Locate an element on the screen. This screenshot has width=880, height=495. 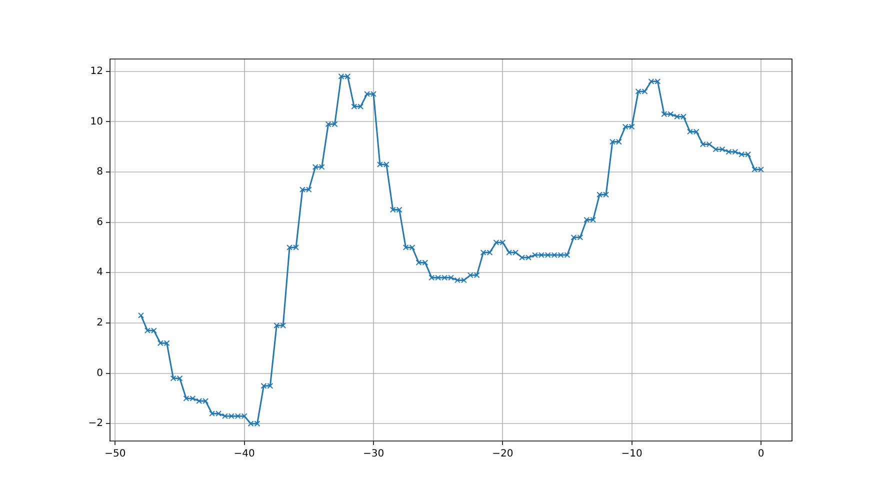
y-tick-label: 0 is located at coordinates (99, 373).